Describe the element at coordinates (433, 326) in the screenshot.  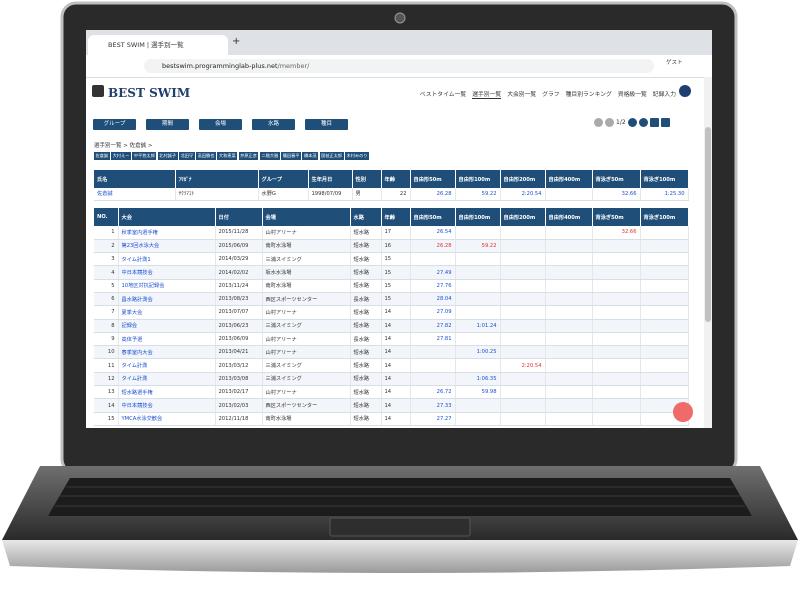
I see `table-cell: 27.82` at that location.